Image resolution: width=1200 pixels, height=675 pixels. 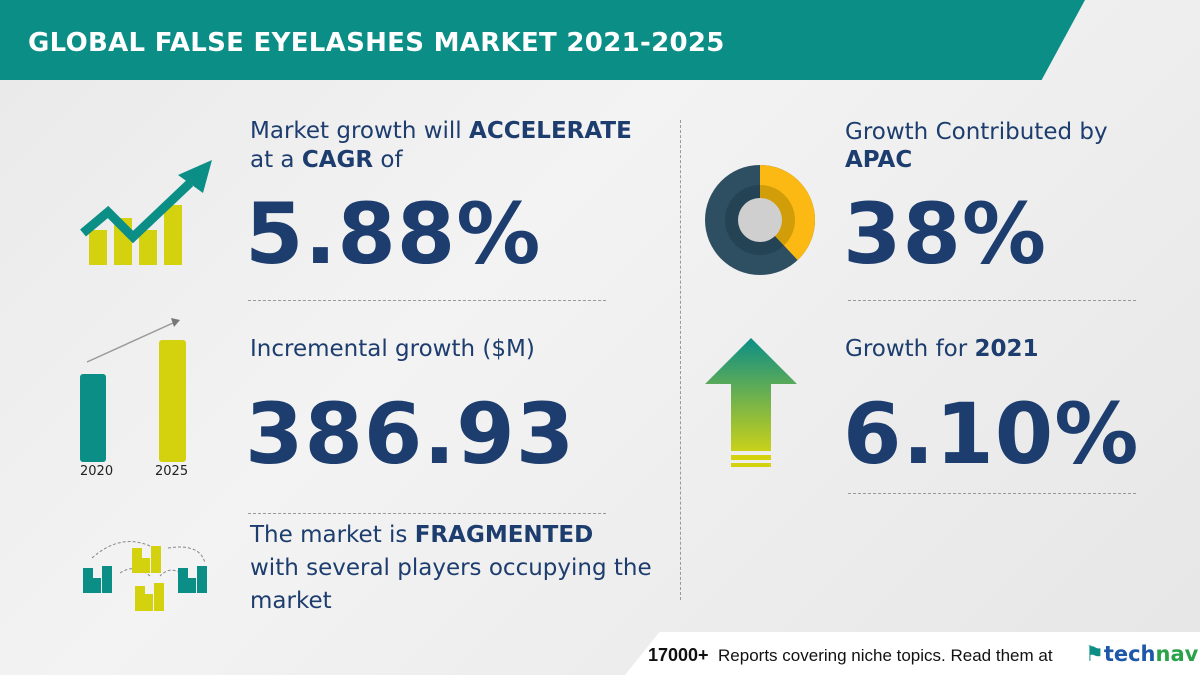 I want to click on cagr-label-line2: at a CAGR of, so click(x=326, y=160).